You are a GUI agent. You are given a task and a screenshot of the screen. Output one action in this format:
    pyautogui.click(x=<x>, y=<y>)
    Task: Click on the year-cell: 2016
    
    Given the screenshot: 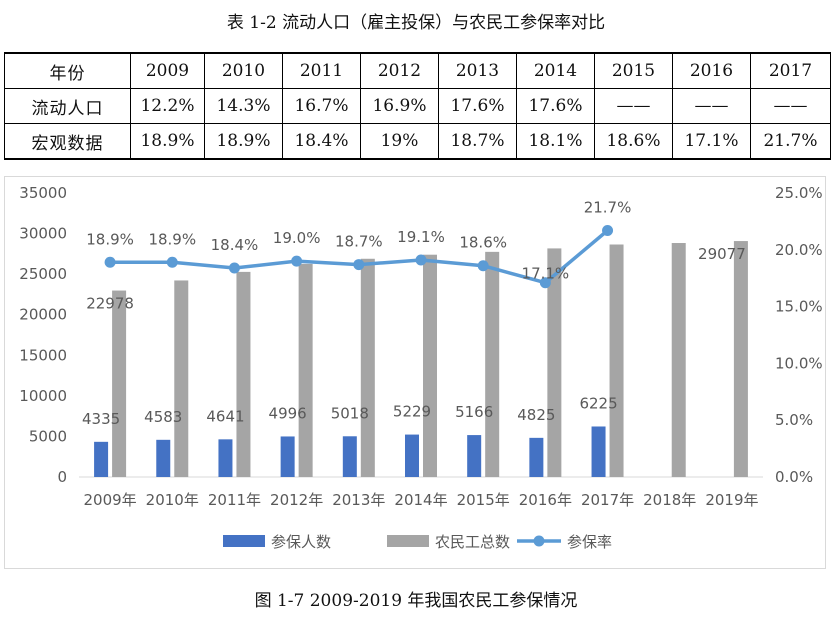 What is the action you would take?
    pyautogui.click(x=711, y=70)
    